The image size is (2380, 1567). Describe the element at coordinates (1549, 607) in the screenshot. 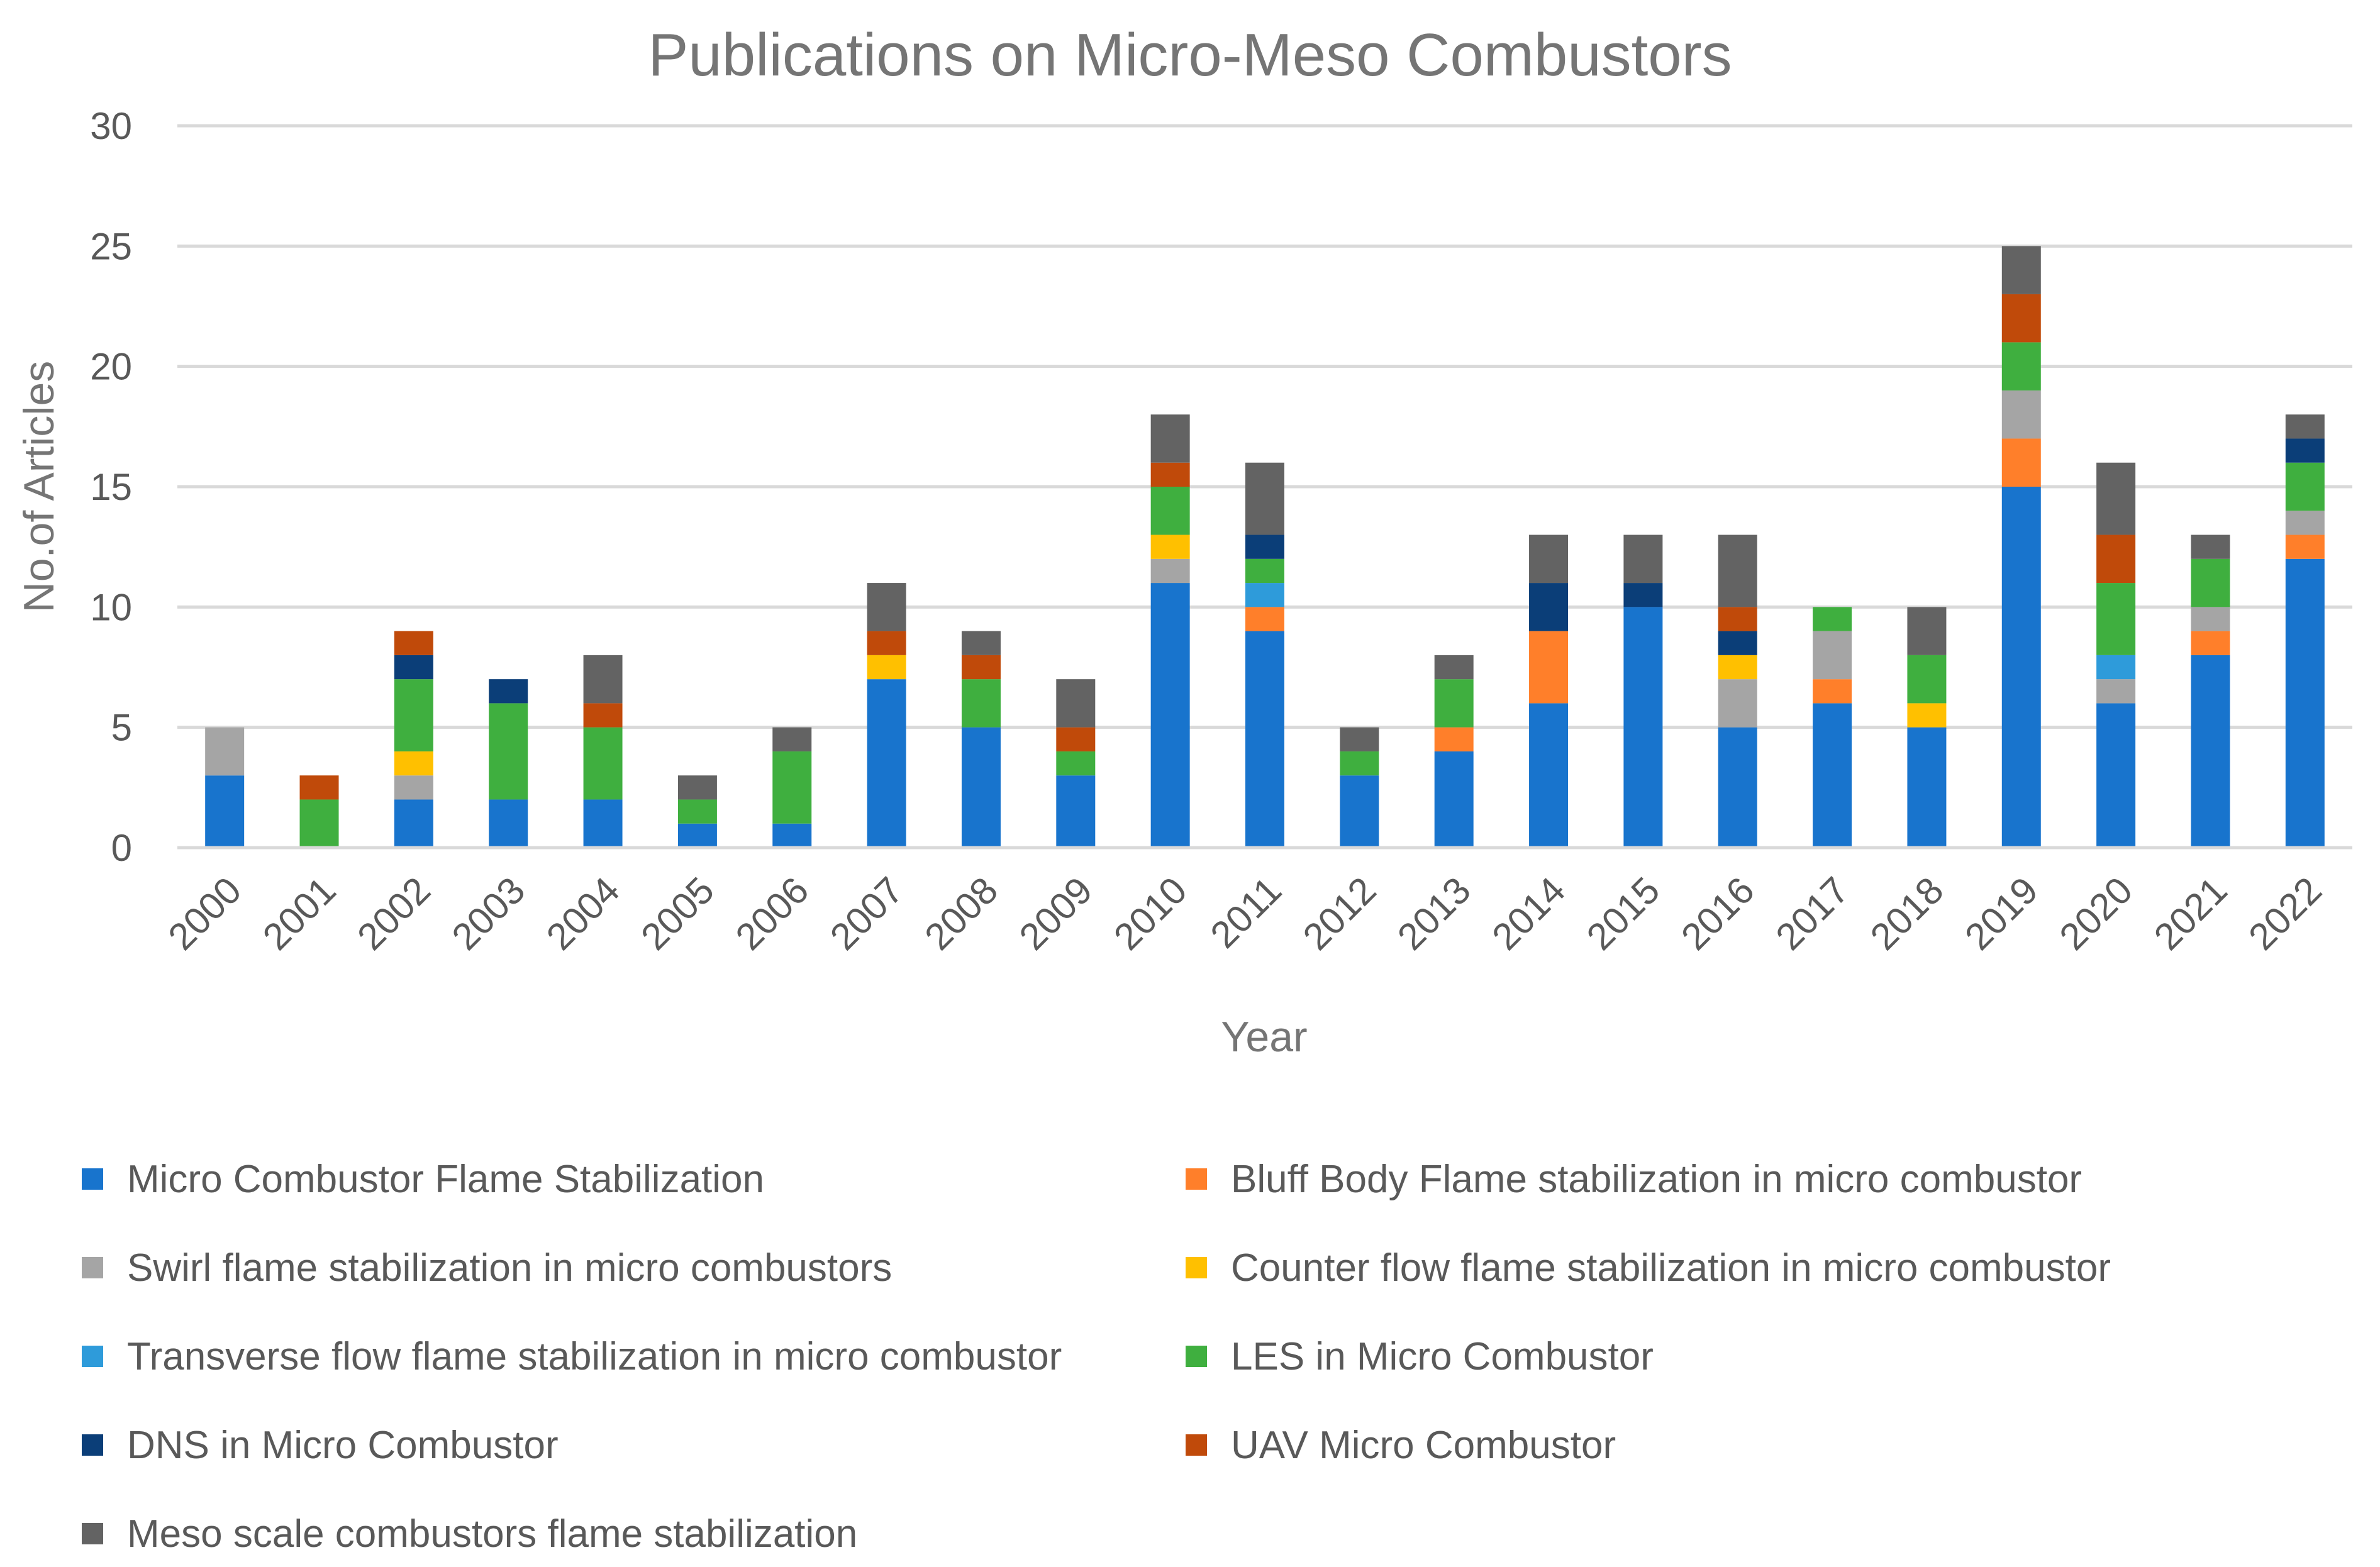

I see `bar-segment-2014-s6` at that location.